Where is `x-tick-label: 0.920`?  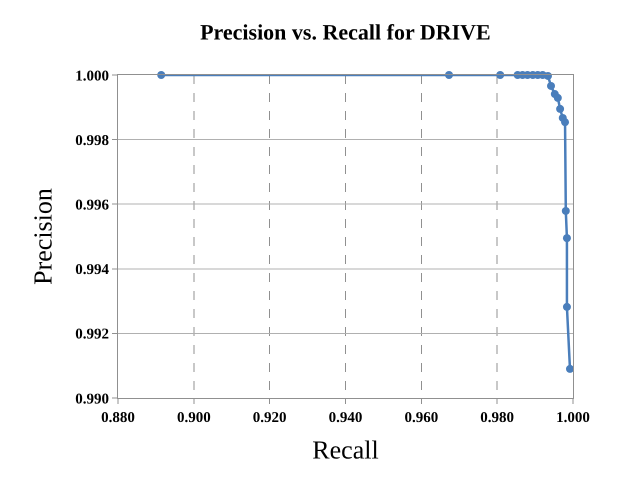 x-tick-label: 0.920 is located at coordinates (269, 418).